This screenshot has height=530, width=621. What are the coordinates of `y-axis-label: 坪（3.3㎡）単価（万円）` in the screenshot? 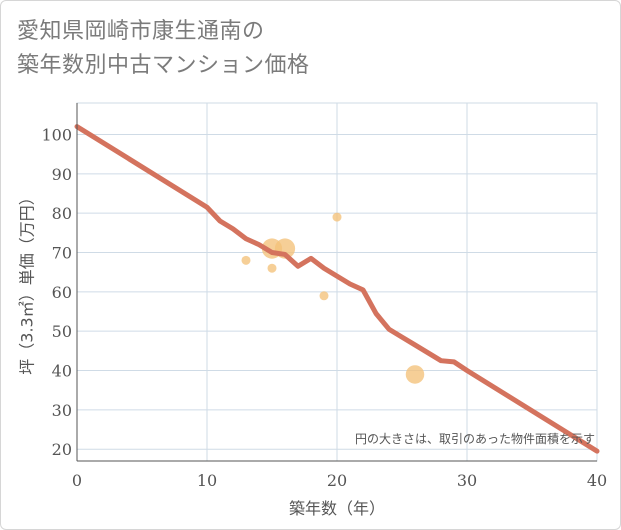 It's located at (27, 281).